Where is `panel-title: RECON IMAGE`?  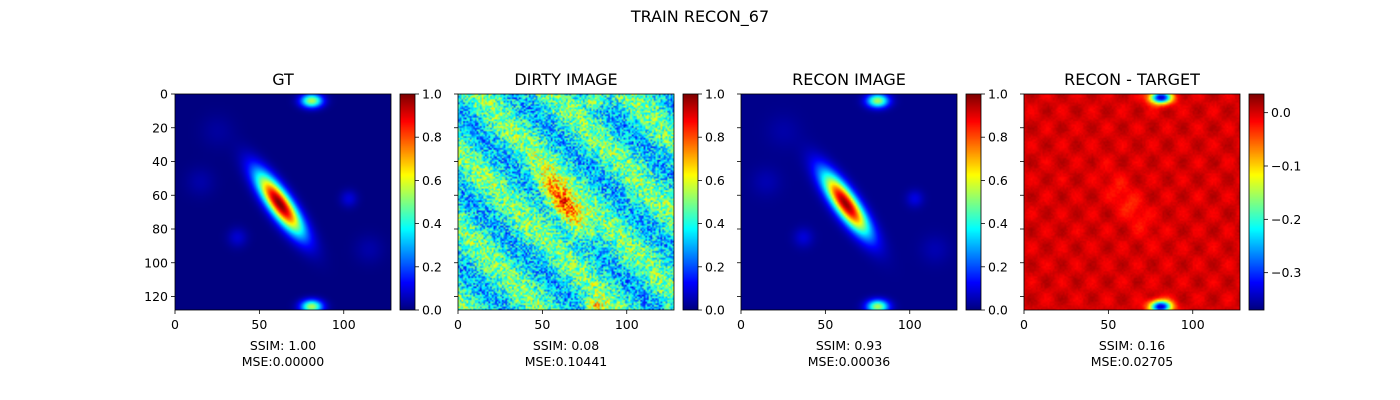
panel-title: RECON IMAGE is located at coordinates (849, 79).